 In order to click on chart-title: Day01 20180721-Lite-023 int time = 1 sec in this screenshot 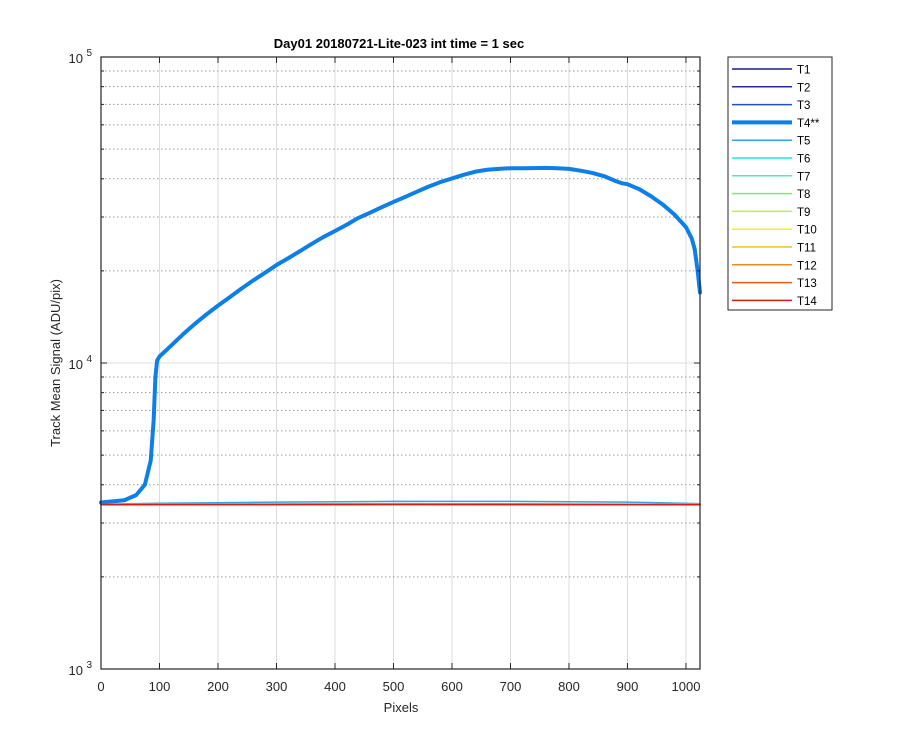, I will do `click(399, 43)`.